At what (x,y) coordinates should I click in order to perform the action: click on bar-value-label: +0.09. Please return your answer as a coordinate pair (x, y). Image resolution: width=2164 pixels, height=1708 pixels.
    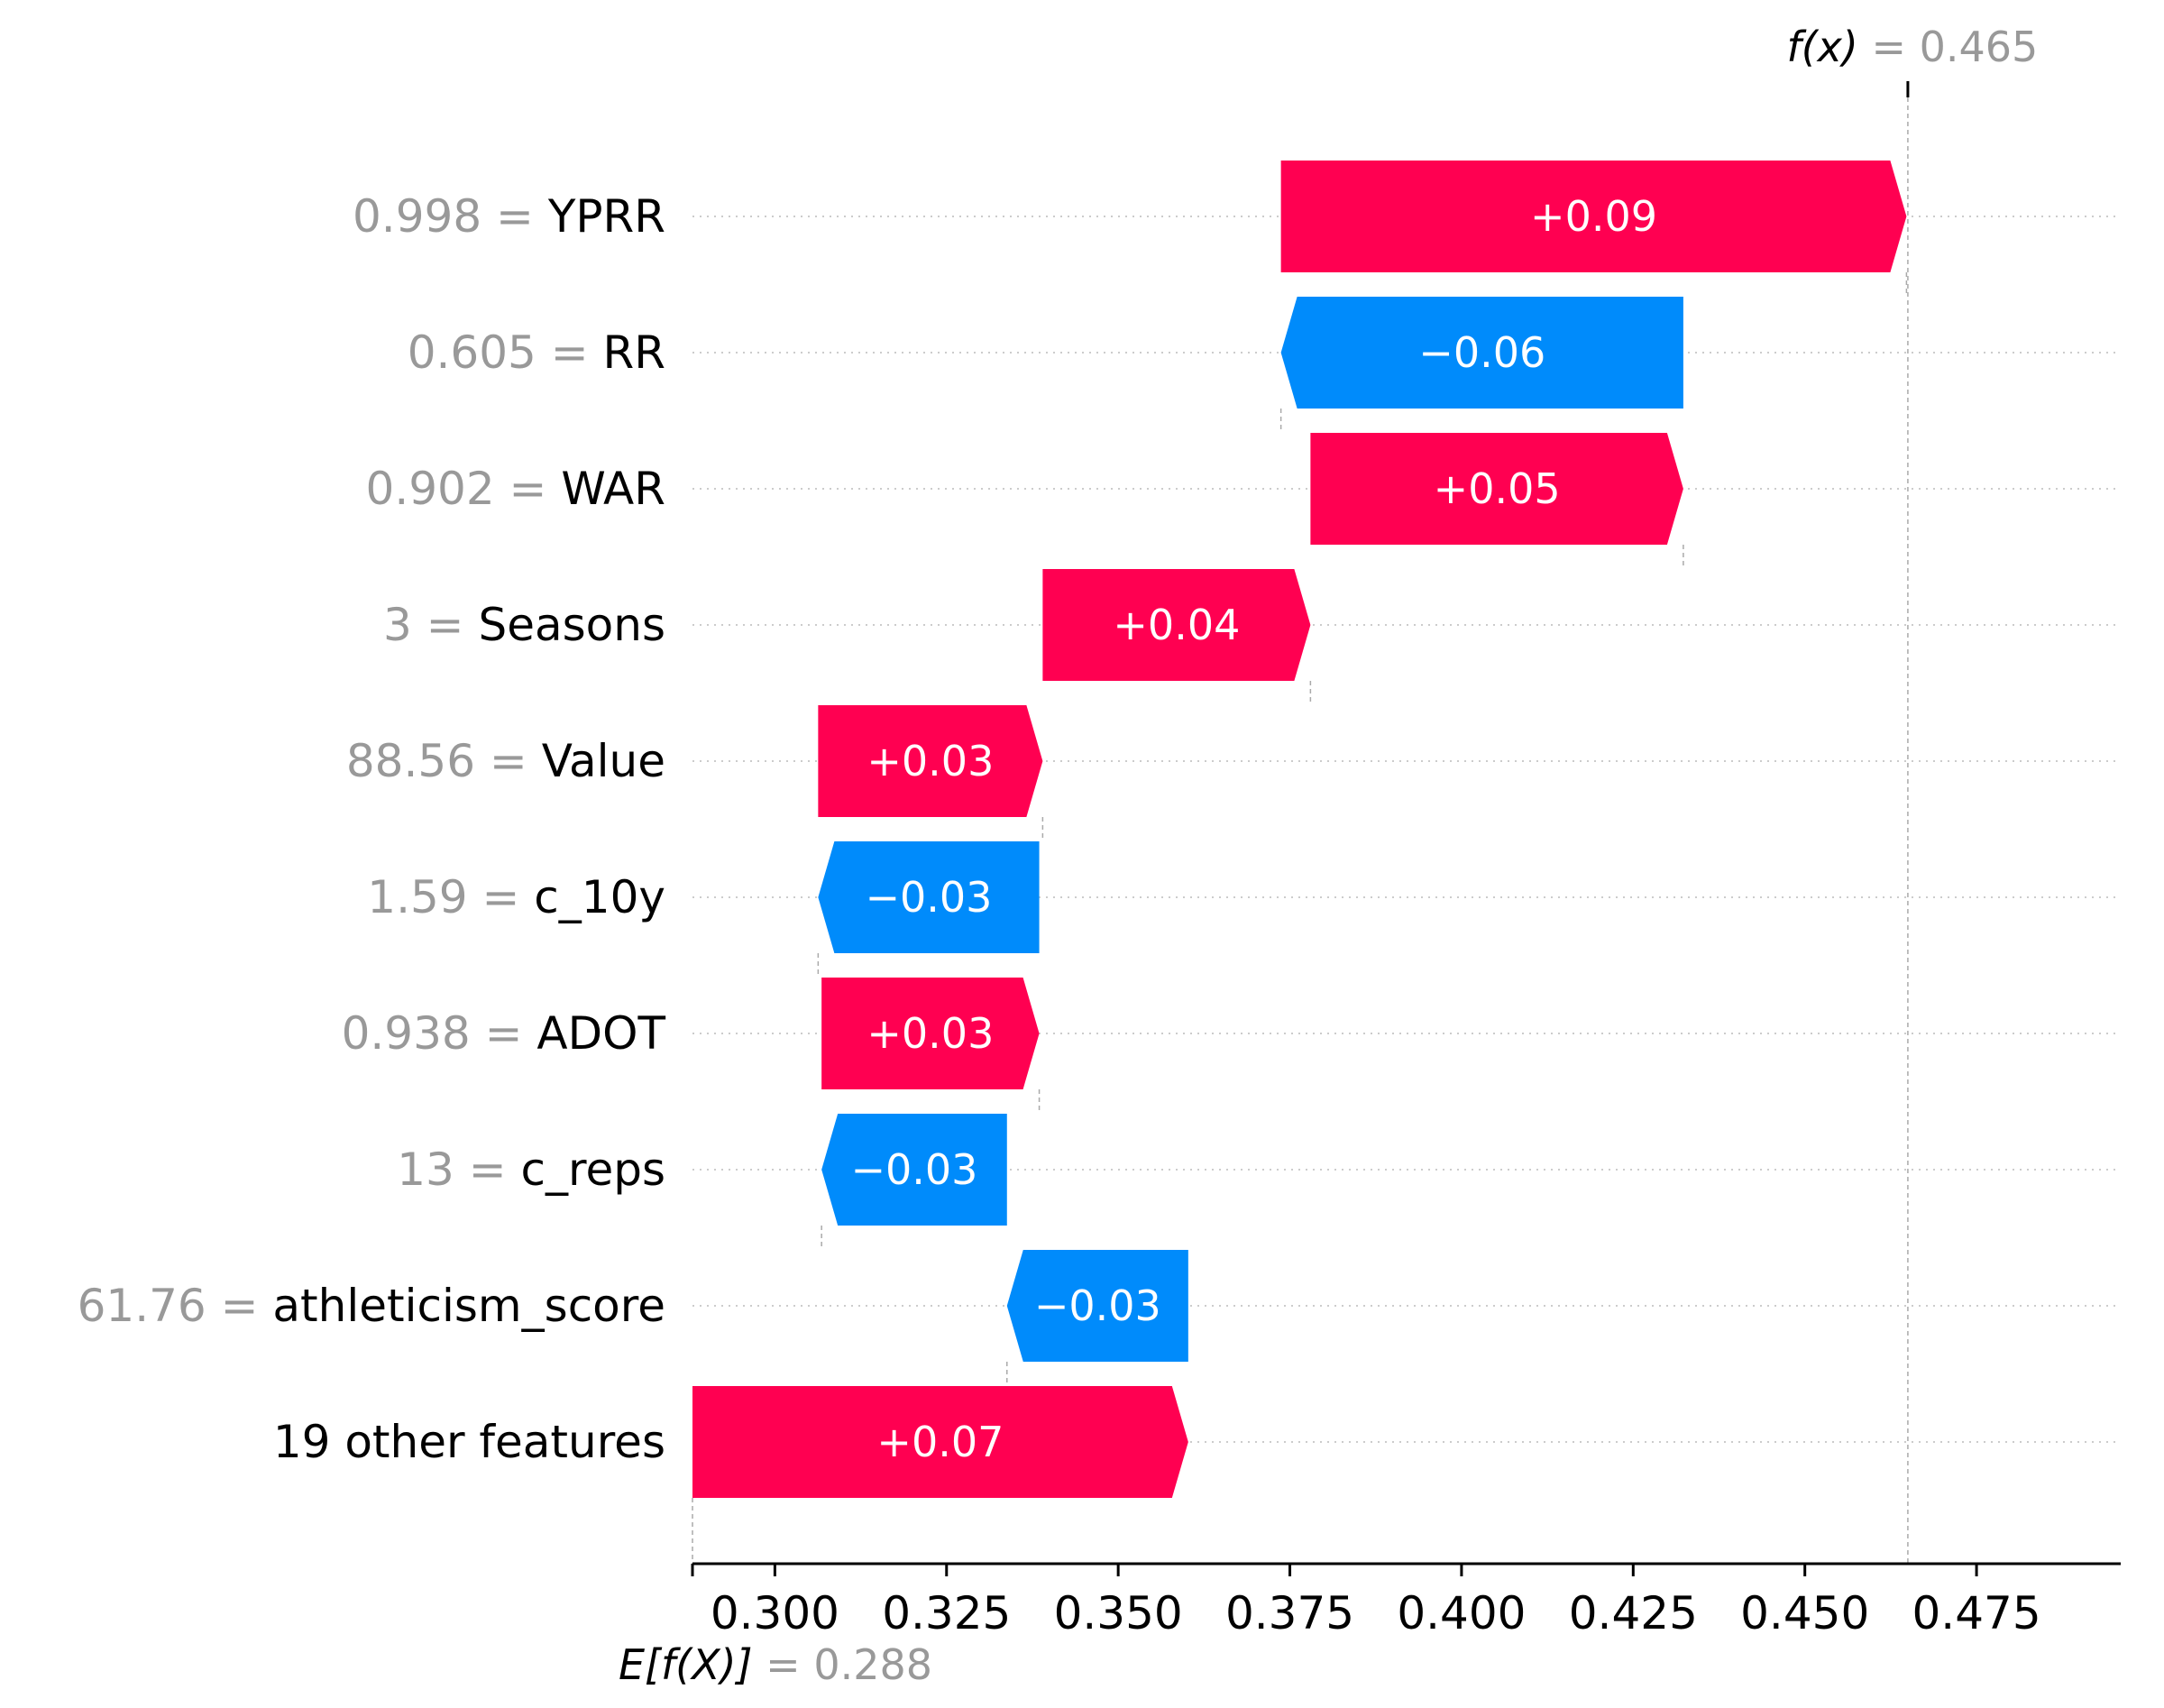
    Looking at the image, I should click on (1593, 216).